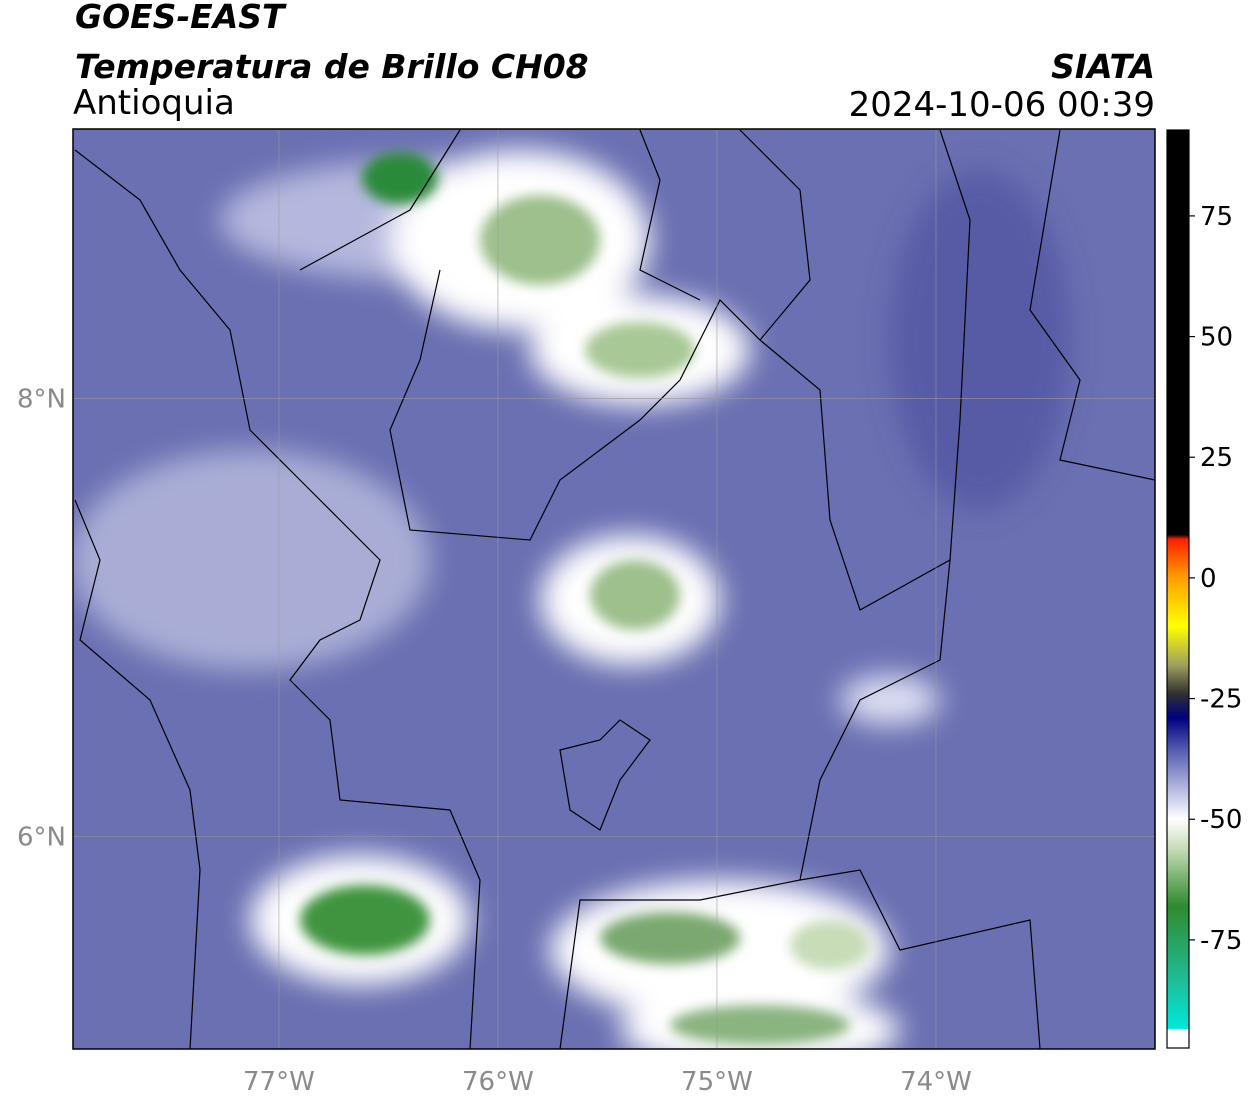 This screenshot has height=1099, width=1252. I want to click on colorbar-tick-label: -75, so click(1221, 941).